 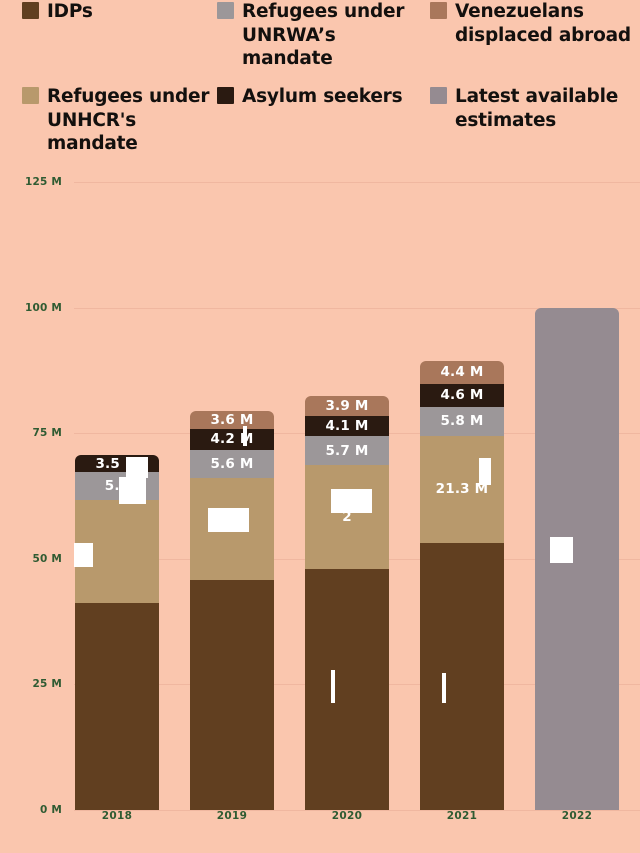 I want to click on bar-segment-label-2021-venezuelans: 4.4 M, so click(x=462, y=372).